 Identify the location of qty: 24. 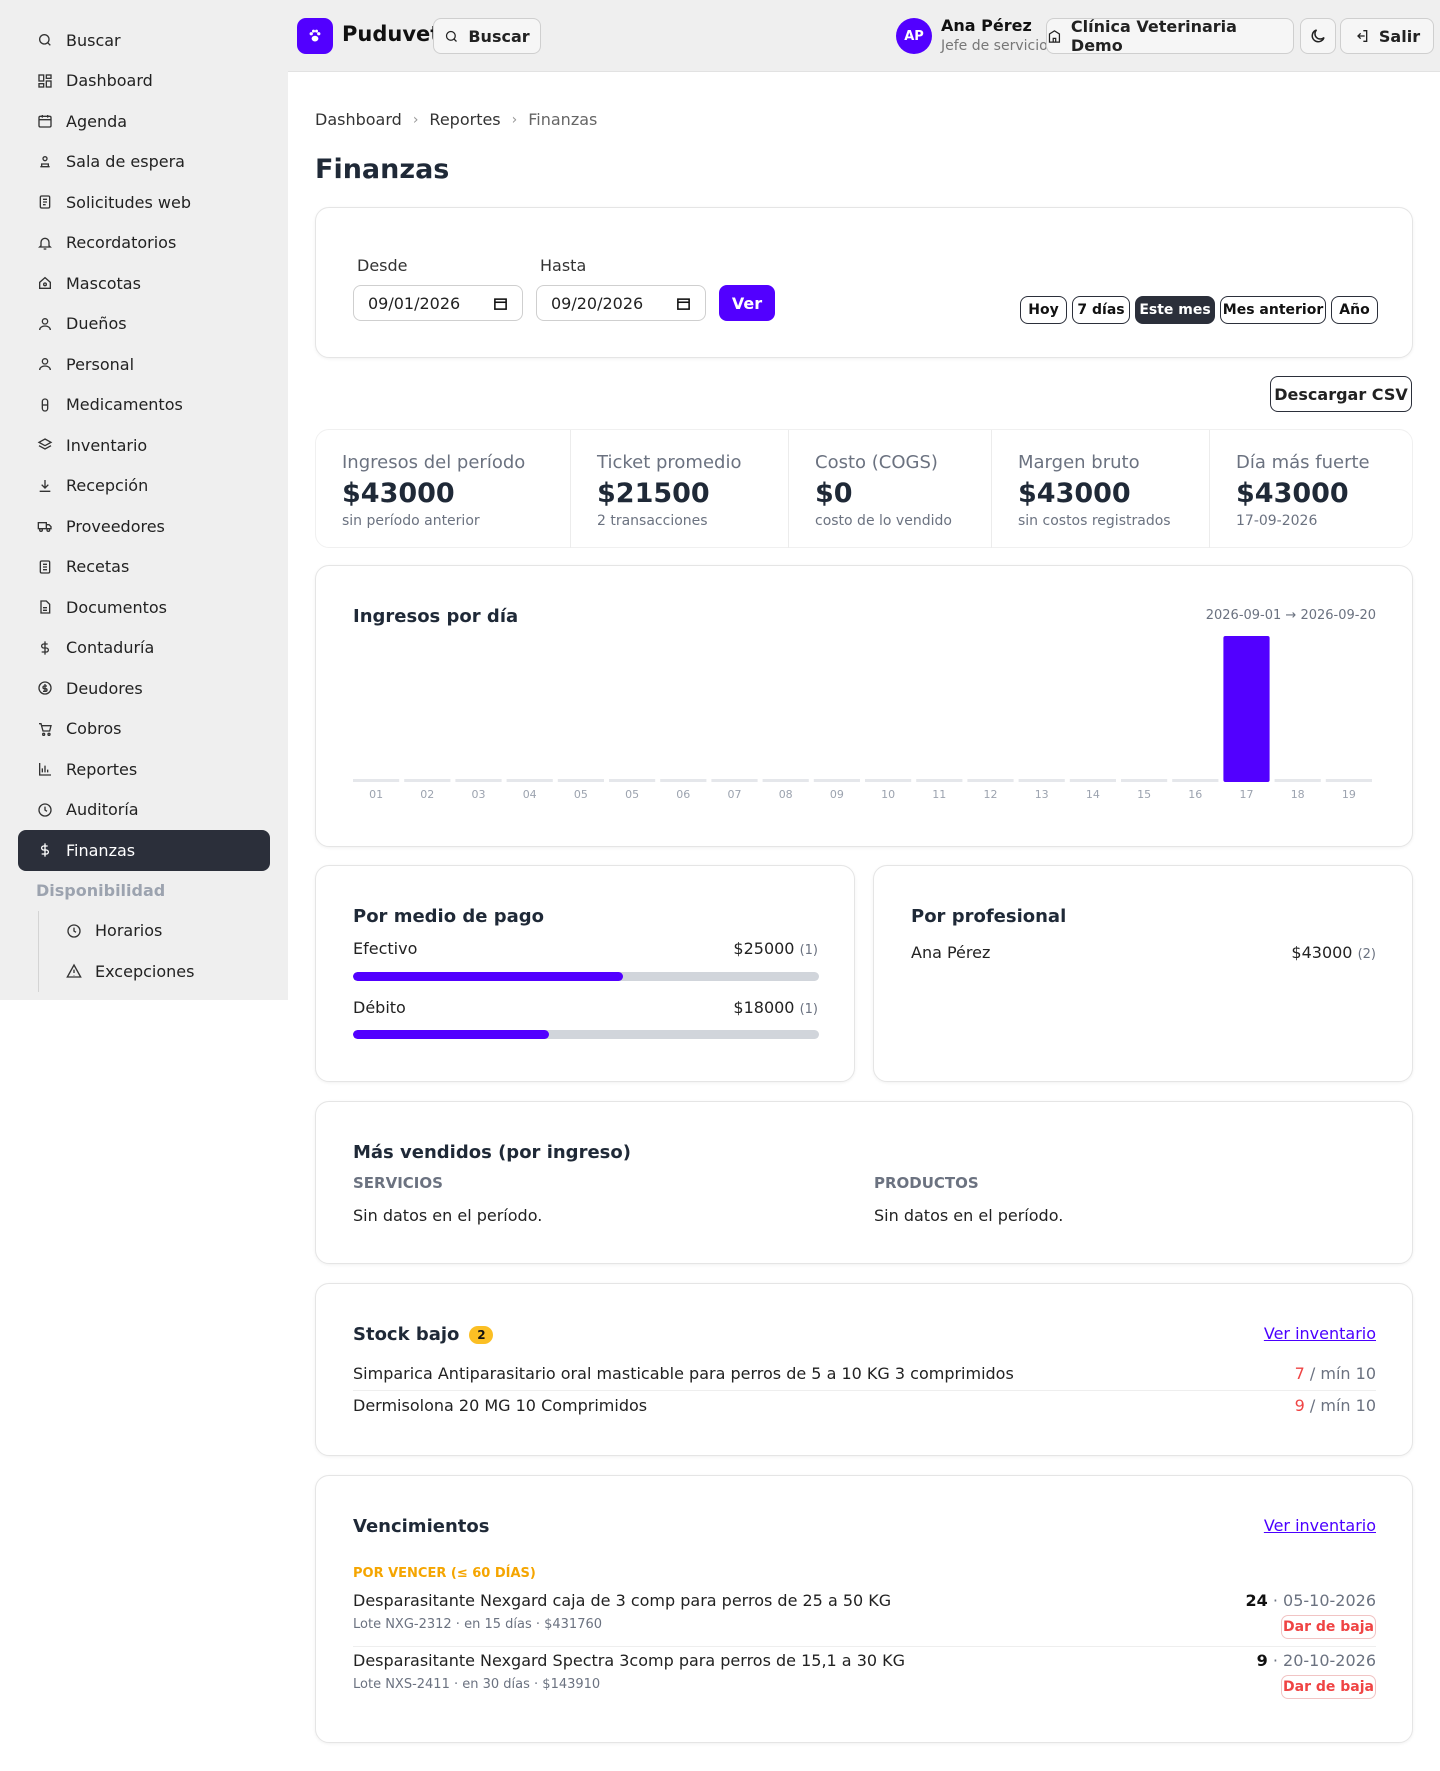
(1256, 1600).